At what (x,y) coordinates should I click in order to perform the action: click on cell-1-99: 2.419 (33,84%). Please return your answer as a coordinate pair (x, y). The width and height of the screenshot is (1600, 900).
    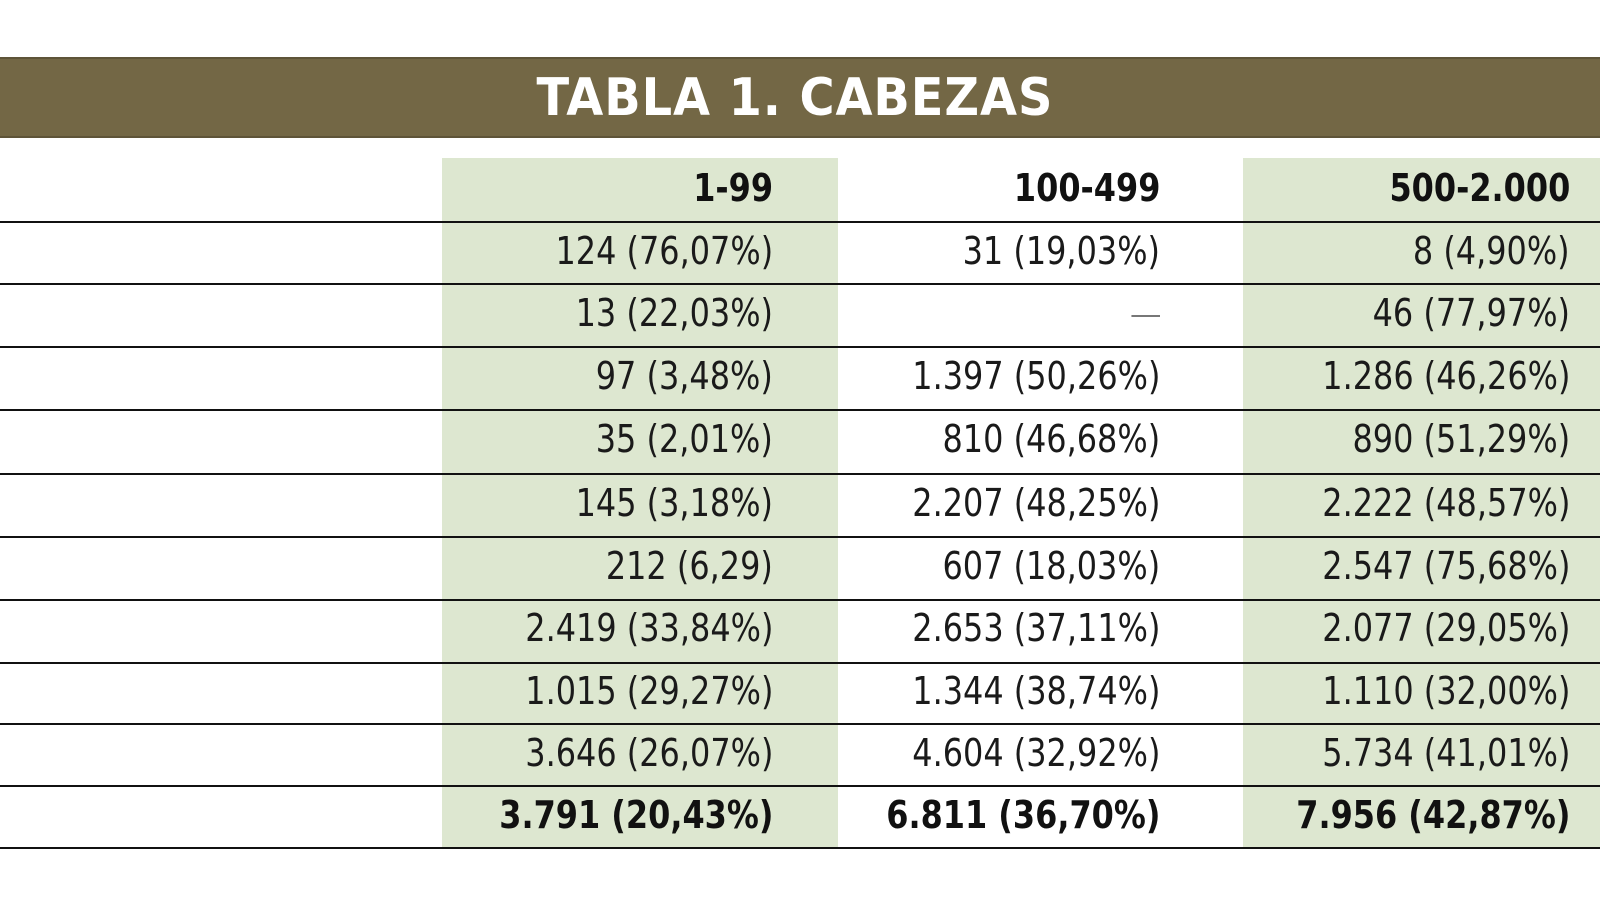
    Looking at the image, I should click on (648, 628).